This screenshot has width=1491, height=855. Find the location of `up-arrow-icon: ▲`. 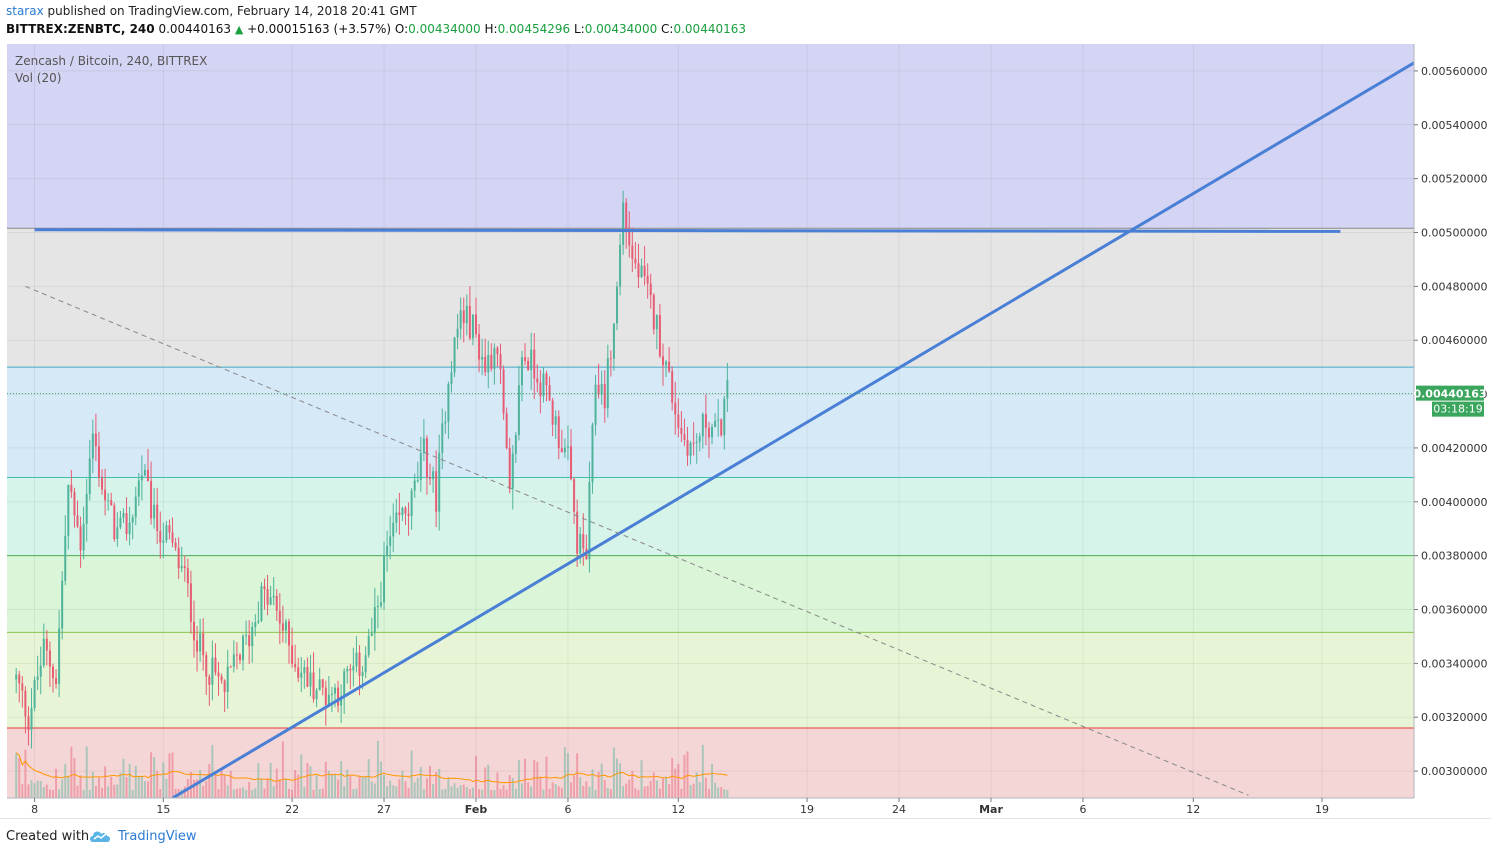

up-arrow-icon: ▲ is located at coordinates (239, 29).